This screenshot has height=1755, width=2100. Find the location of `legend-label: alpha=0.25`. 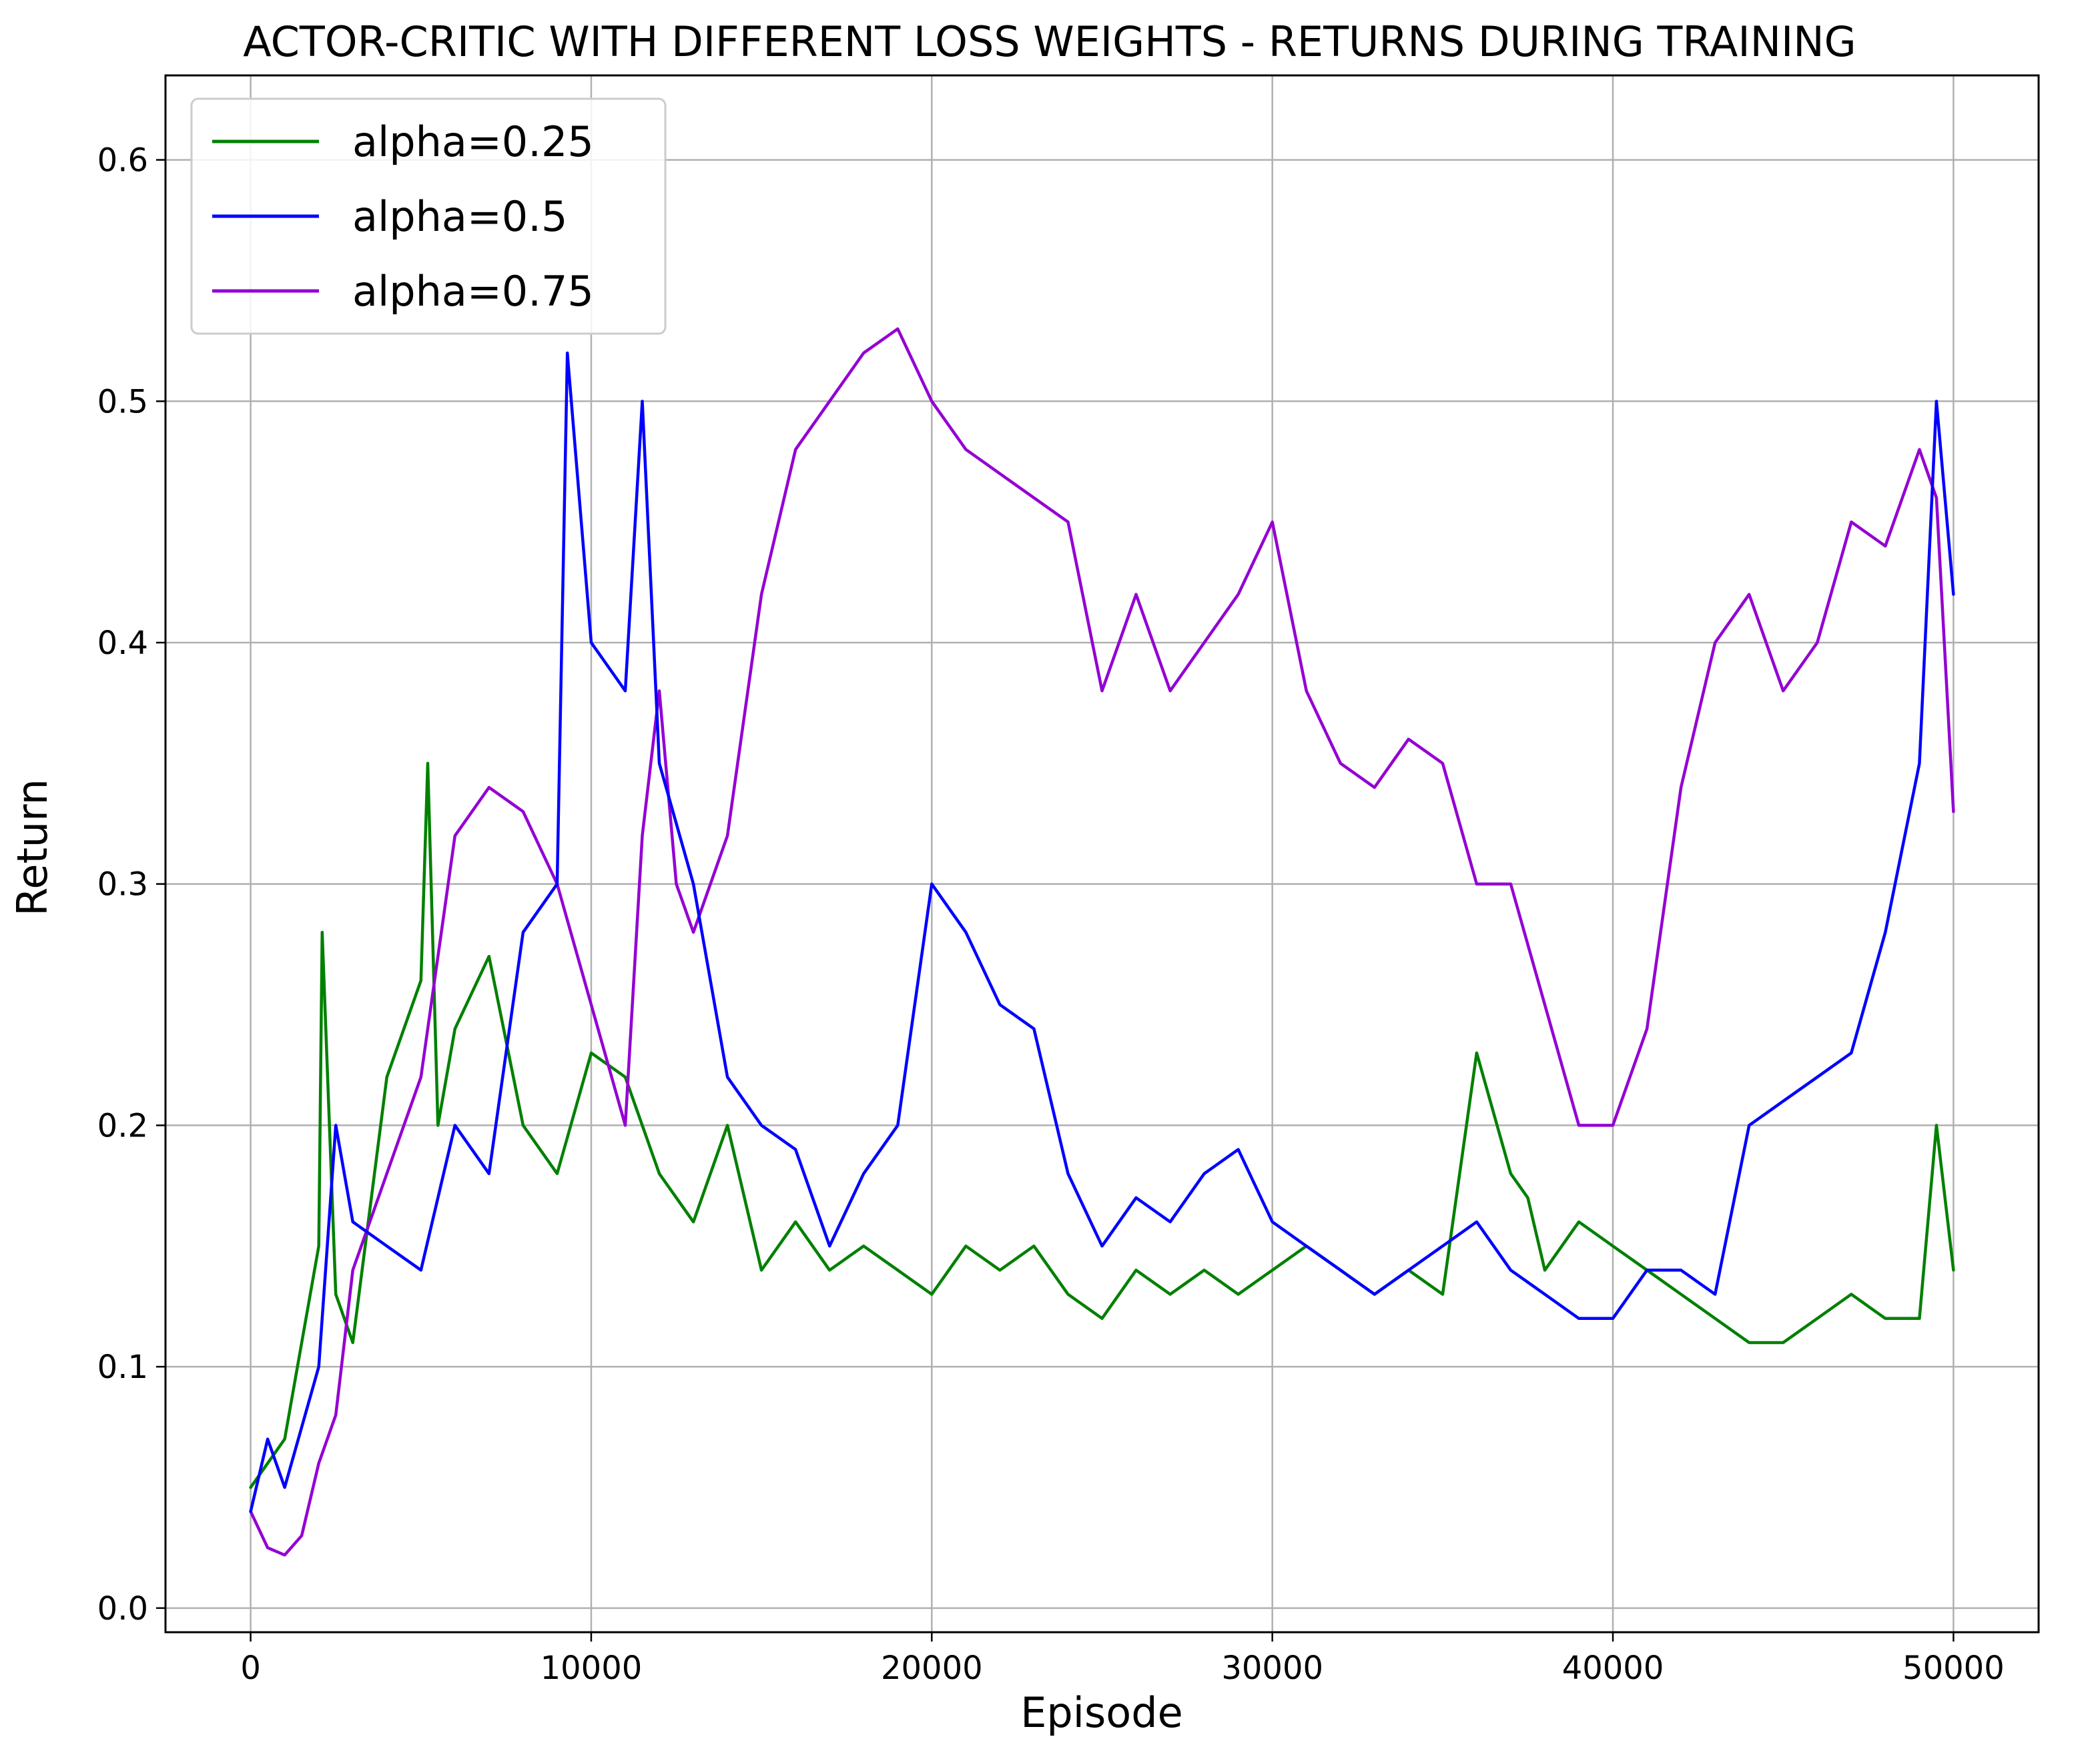

legend-label: alpha=0.25 is located at coordinates (473, 141).